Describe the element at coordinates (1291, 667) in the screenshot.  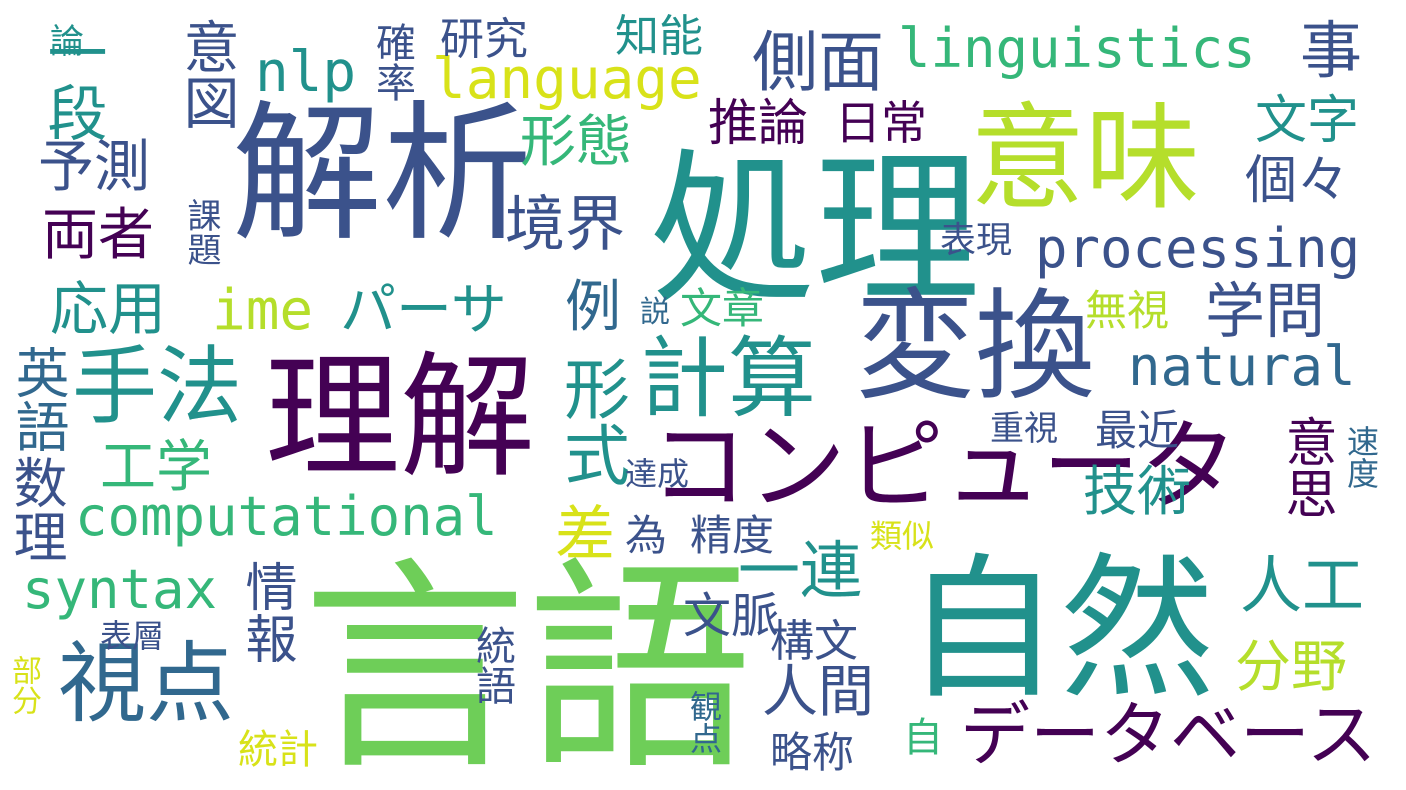
I see `cloud-word: 分野` at that location.